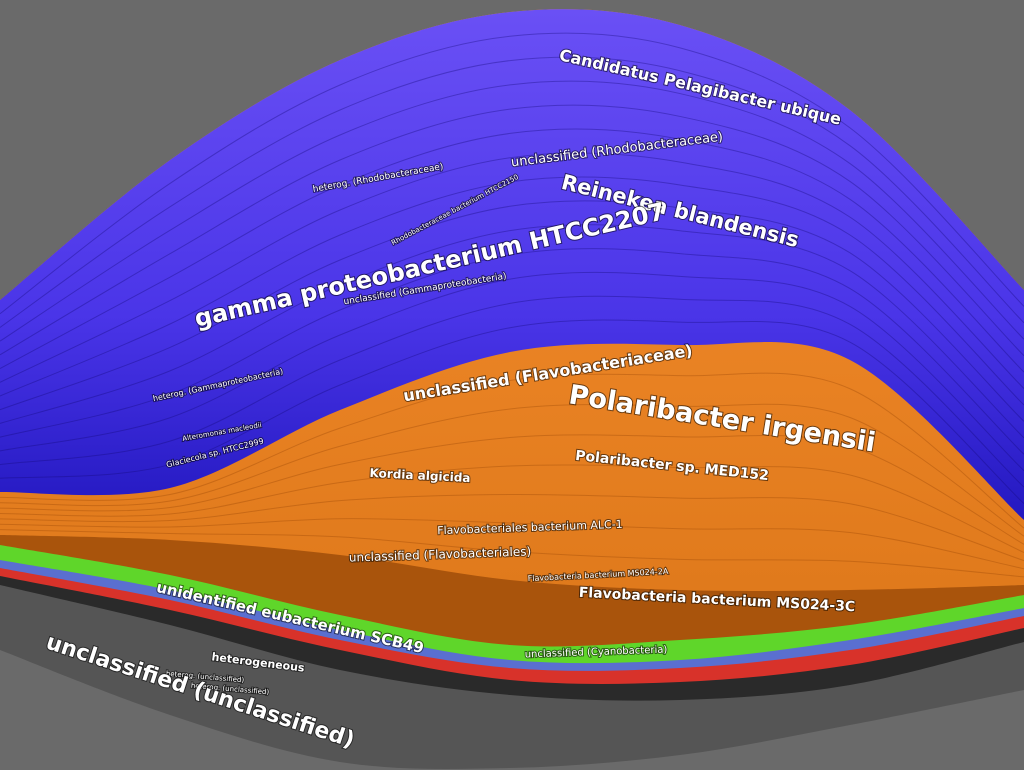  What do you see at coordinates (420, 475) in the screenshot?
I see `label: Kordia algicida` at bounding box center [420, 475].